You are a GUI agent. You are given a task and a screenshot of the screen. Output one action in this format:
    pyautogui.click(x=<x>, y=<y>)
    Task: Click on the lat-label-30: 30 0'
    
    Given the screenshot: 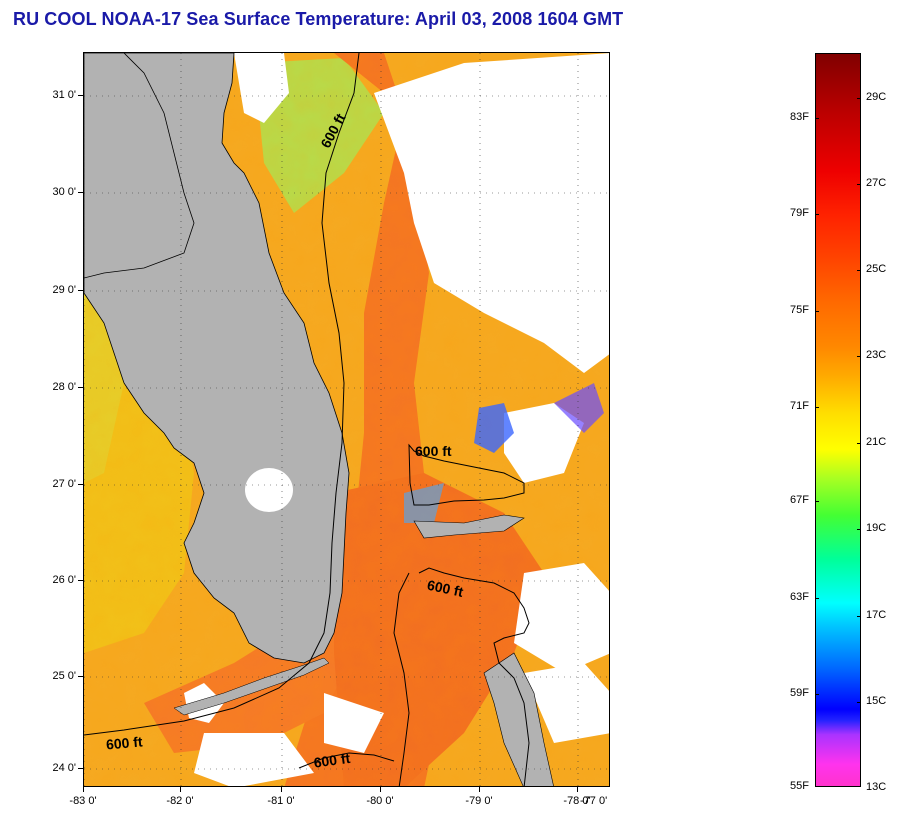 What is the action you would take?
    pyautogui.click(x=64, y=192)
    